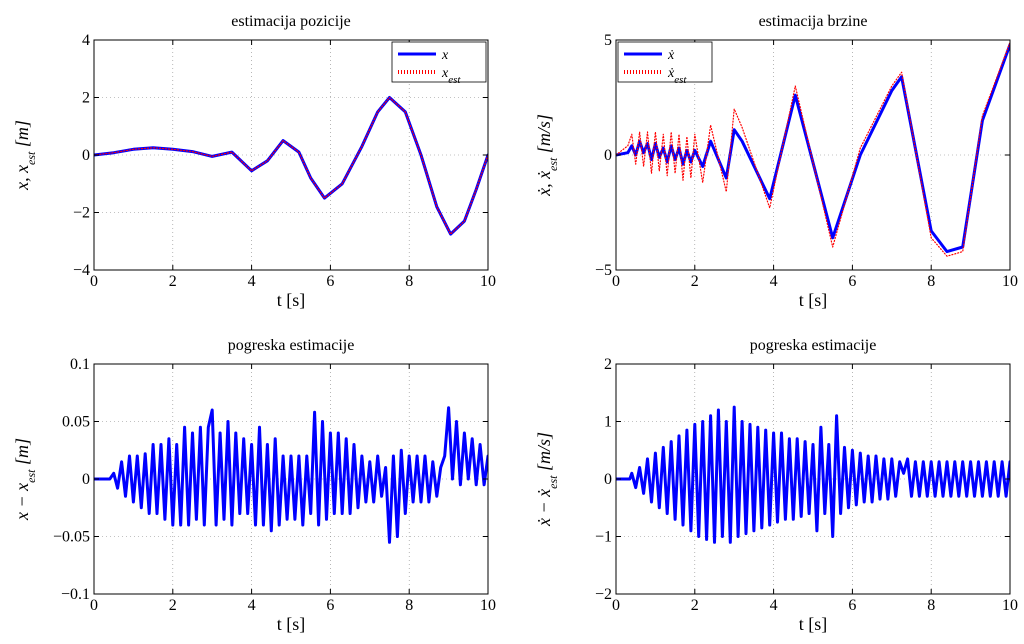  I want to click on y-axis-label: x − xest [m], so click(25, 479).